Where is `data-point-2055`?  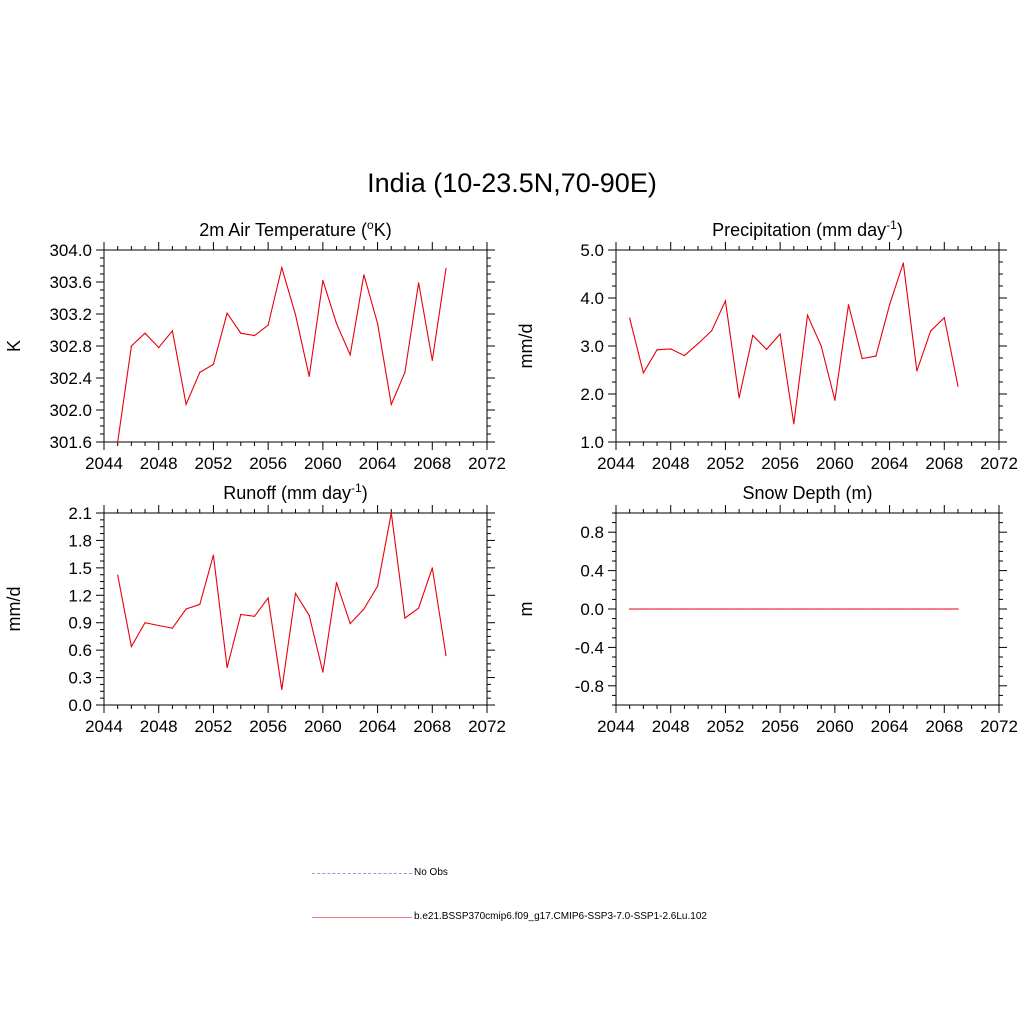 data-point-2055 is located at coordinates (254, 336).